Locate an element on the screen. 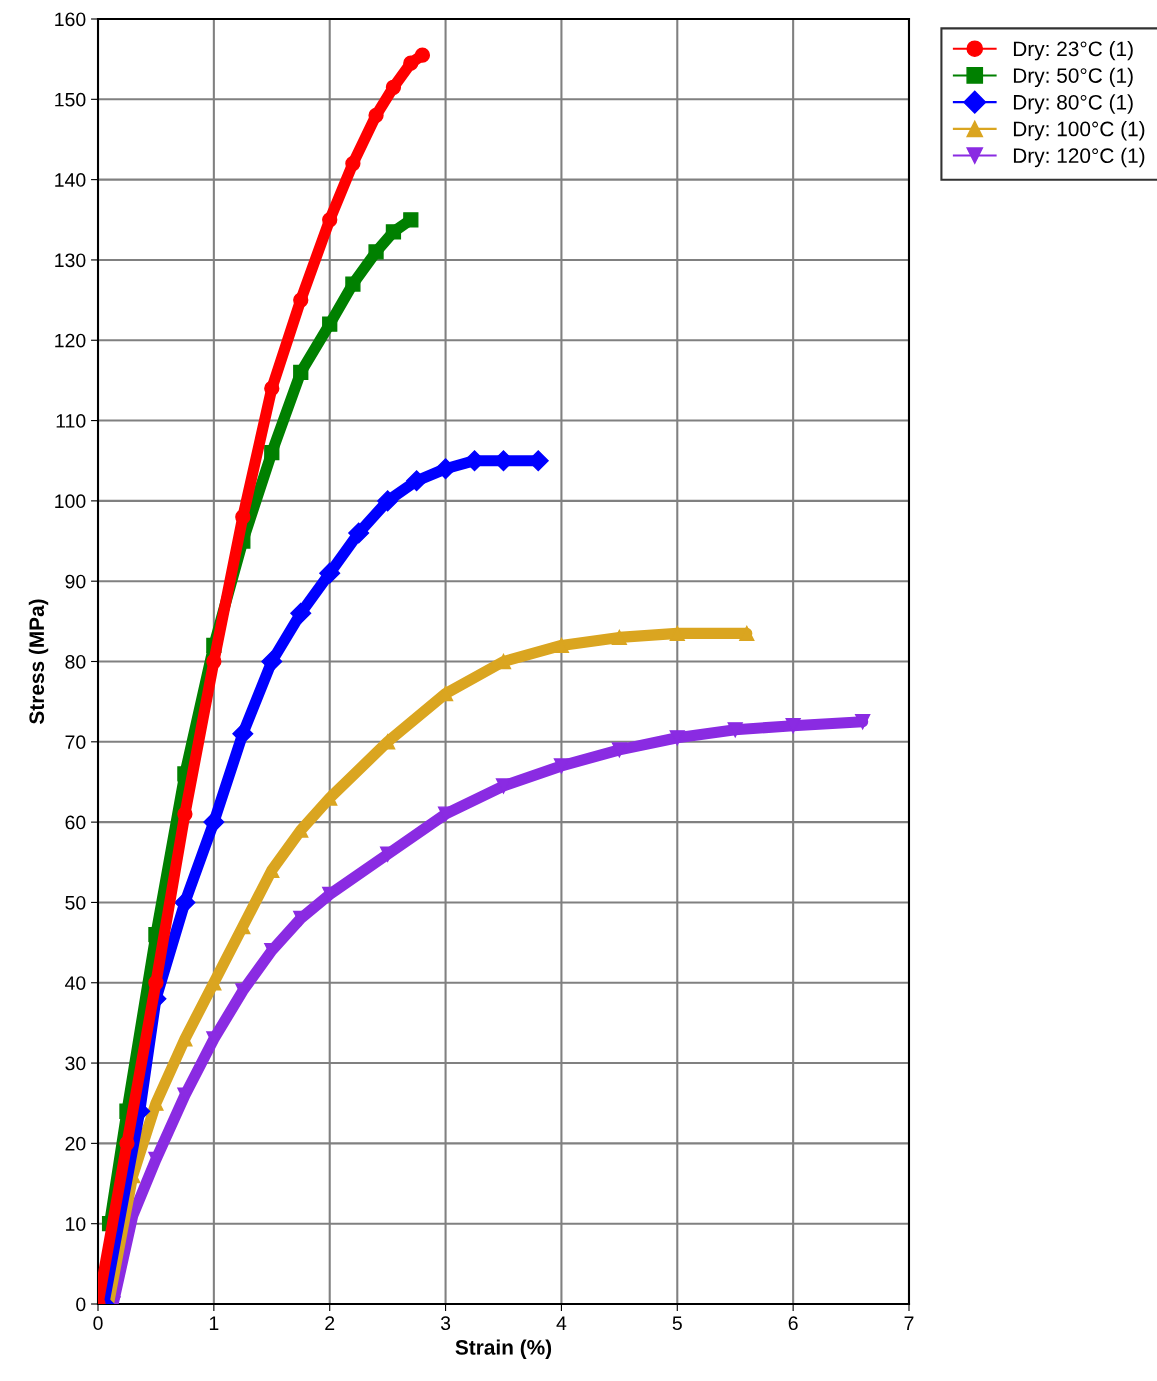  y-axis-title: Stress (MPa) is located at coordinates (38, 661).